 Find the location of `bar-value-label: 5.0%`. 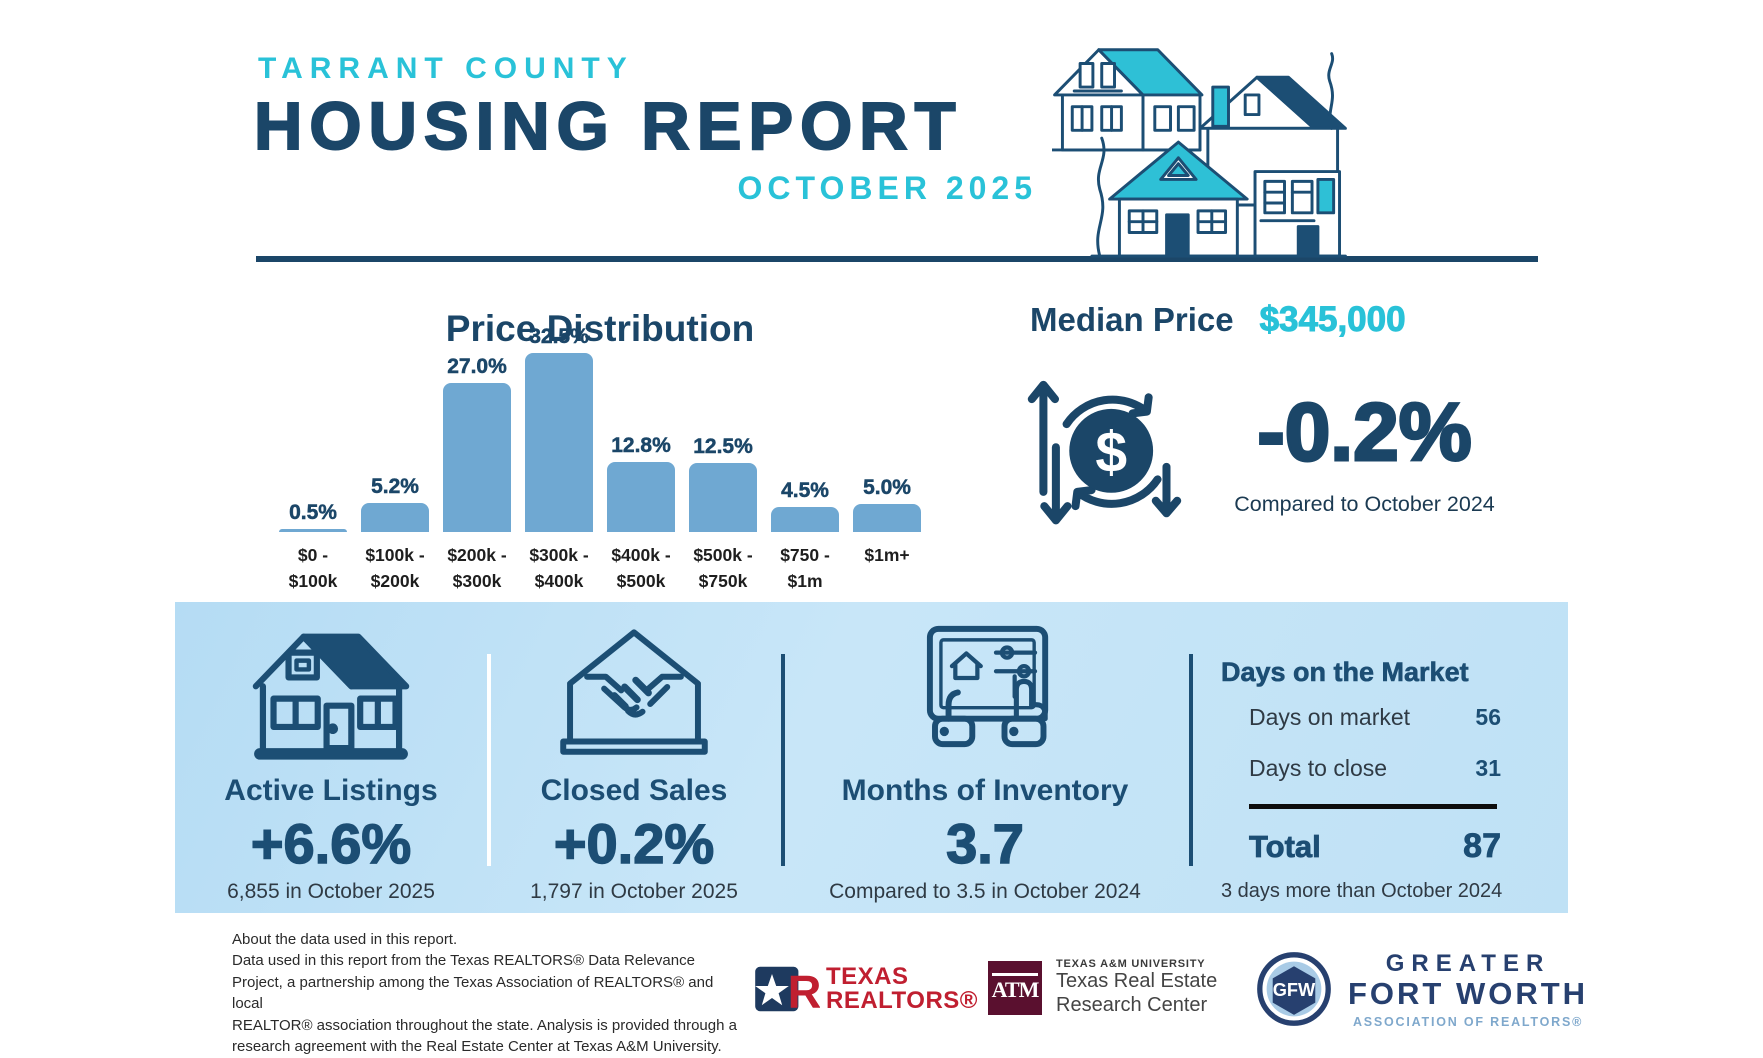

bar-value-label: 5.0% is located at coordinates (887, 488).